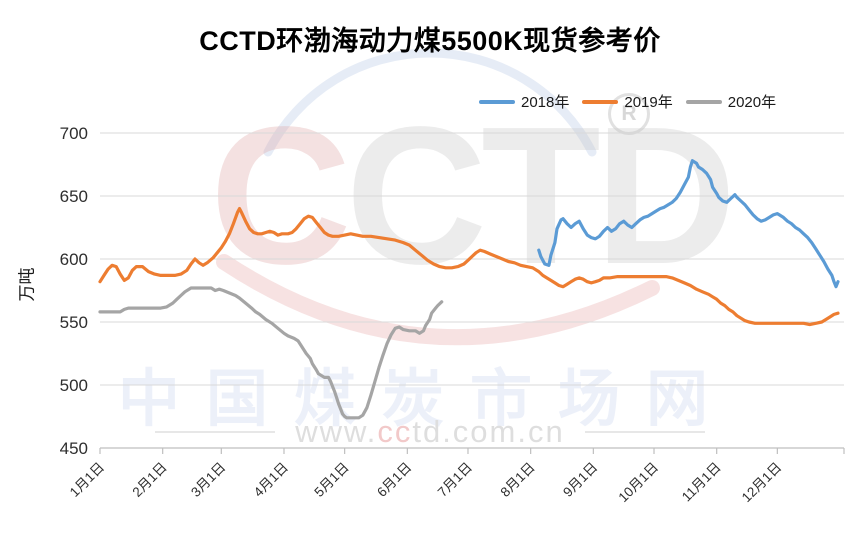 The width and height of the screenshot is (860, 548). What do you see at coordinates (74, 322) in the screenshot?
I see `y-tick-label: 550` at bounding box center [74, 322].